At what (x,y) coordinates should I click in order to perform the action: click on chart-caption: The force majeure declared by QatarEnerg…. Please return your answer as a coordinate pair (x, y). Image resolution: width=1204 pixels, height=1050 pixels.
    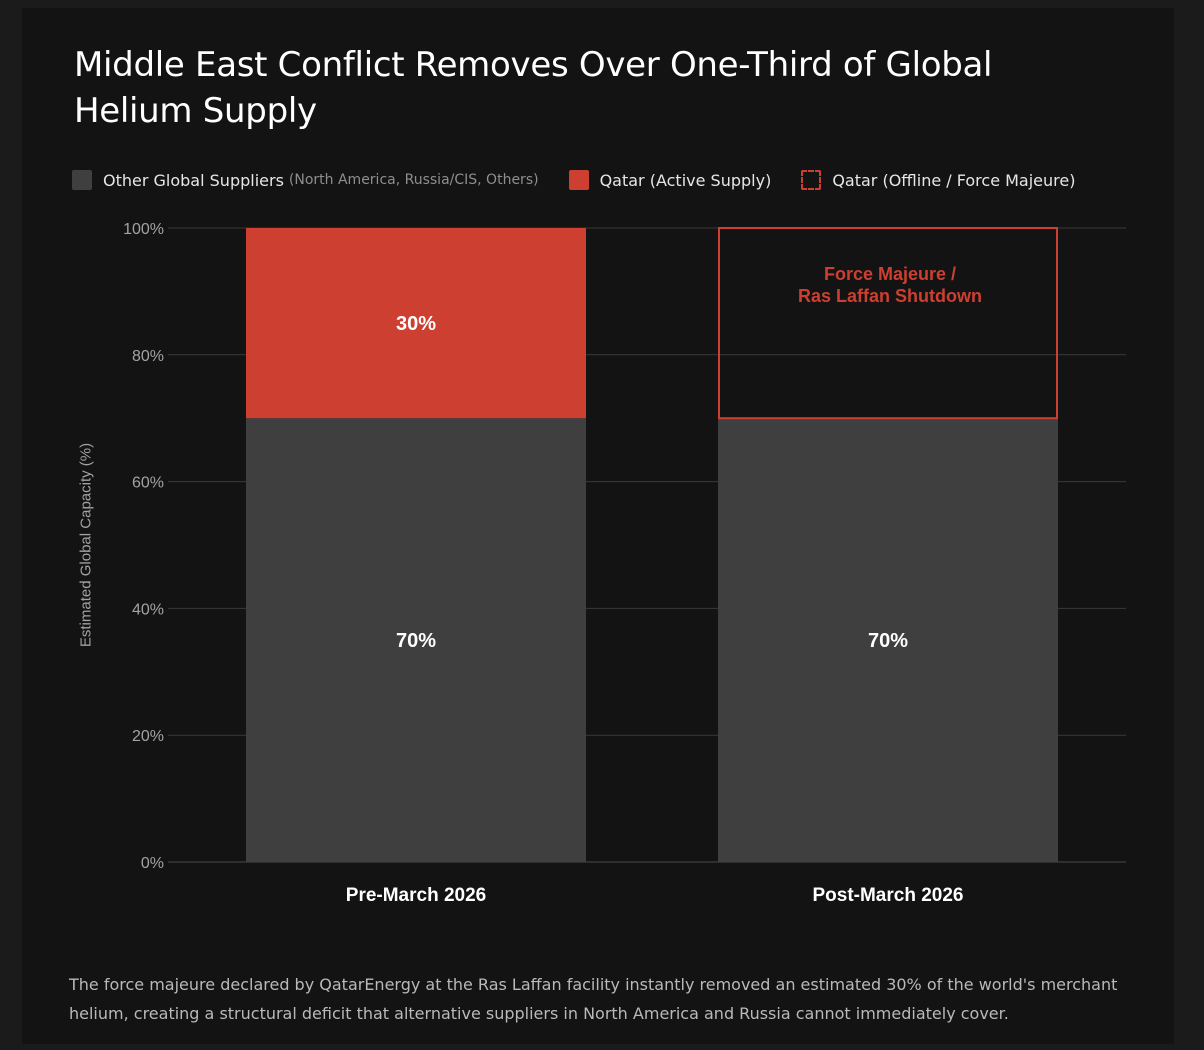
    Looking at the image, I should click on (593, 999).